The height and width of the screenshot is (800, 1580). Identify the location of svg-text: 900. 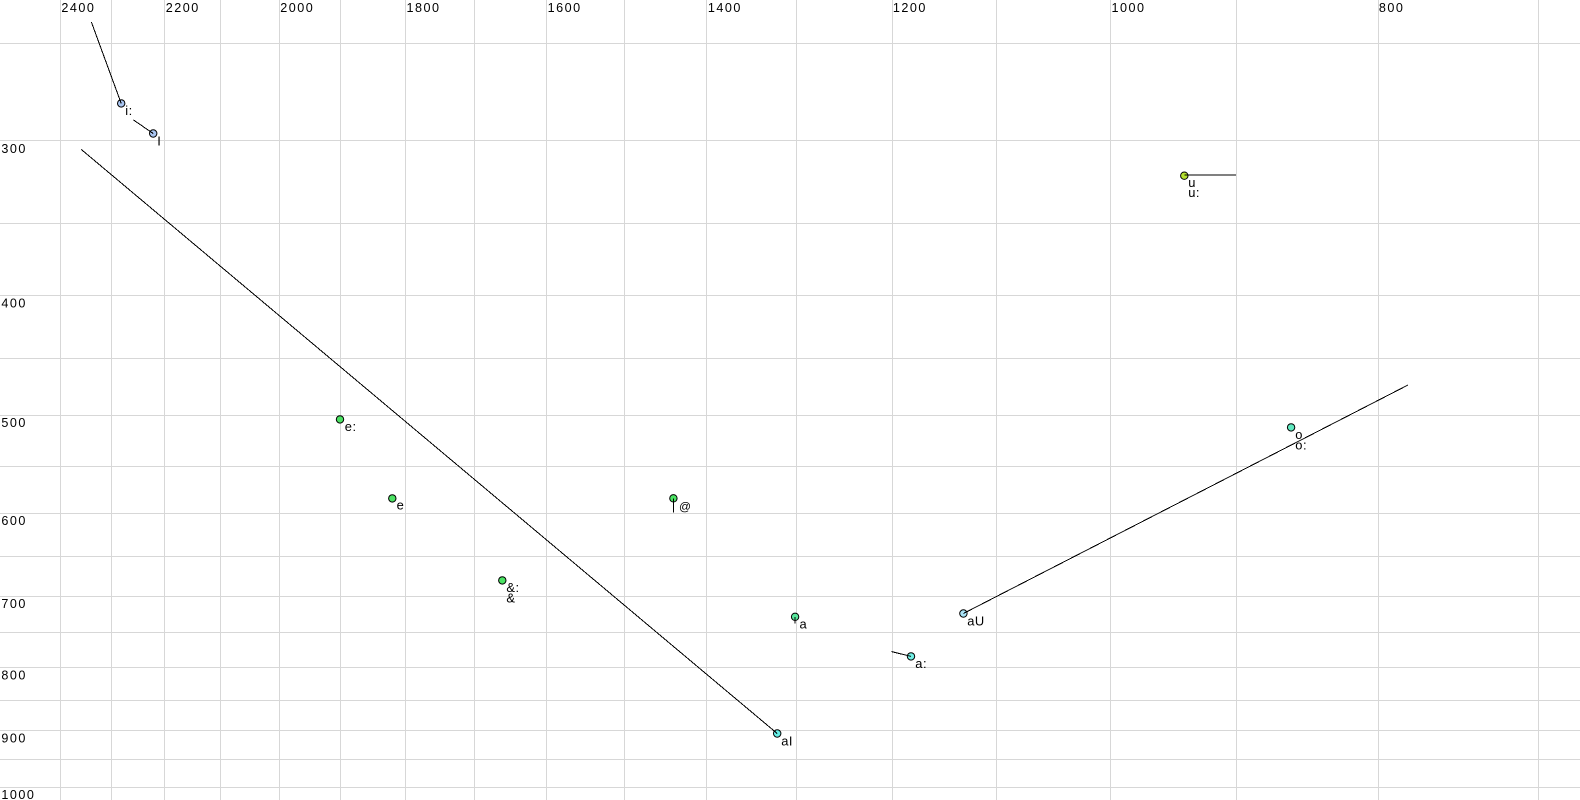
(14, 739).